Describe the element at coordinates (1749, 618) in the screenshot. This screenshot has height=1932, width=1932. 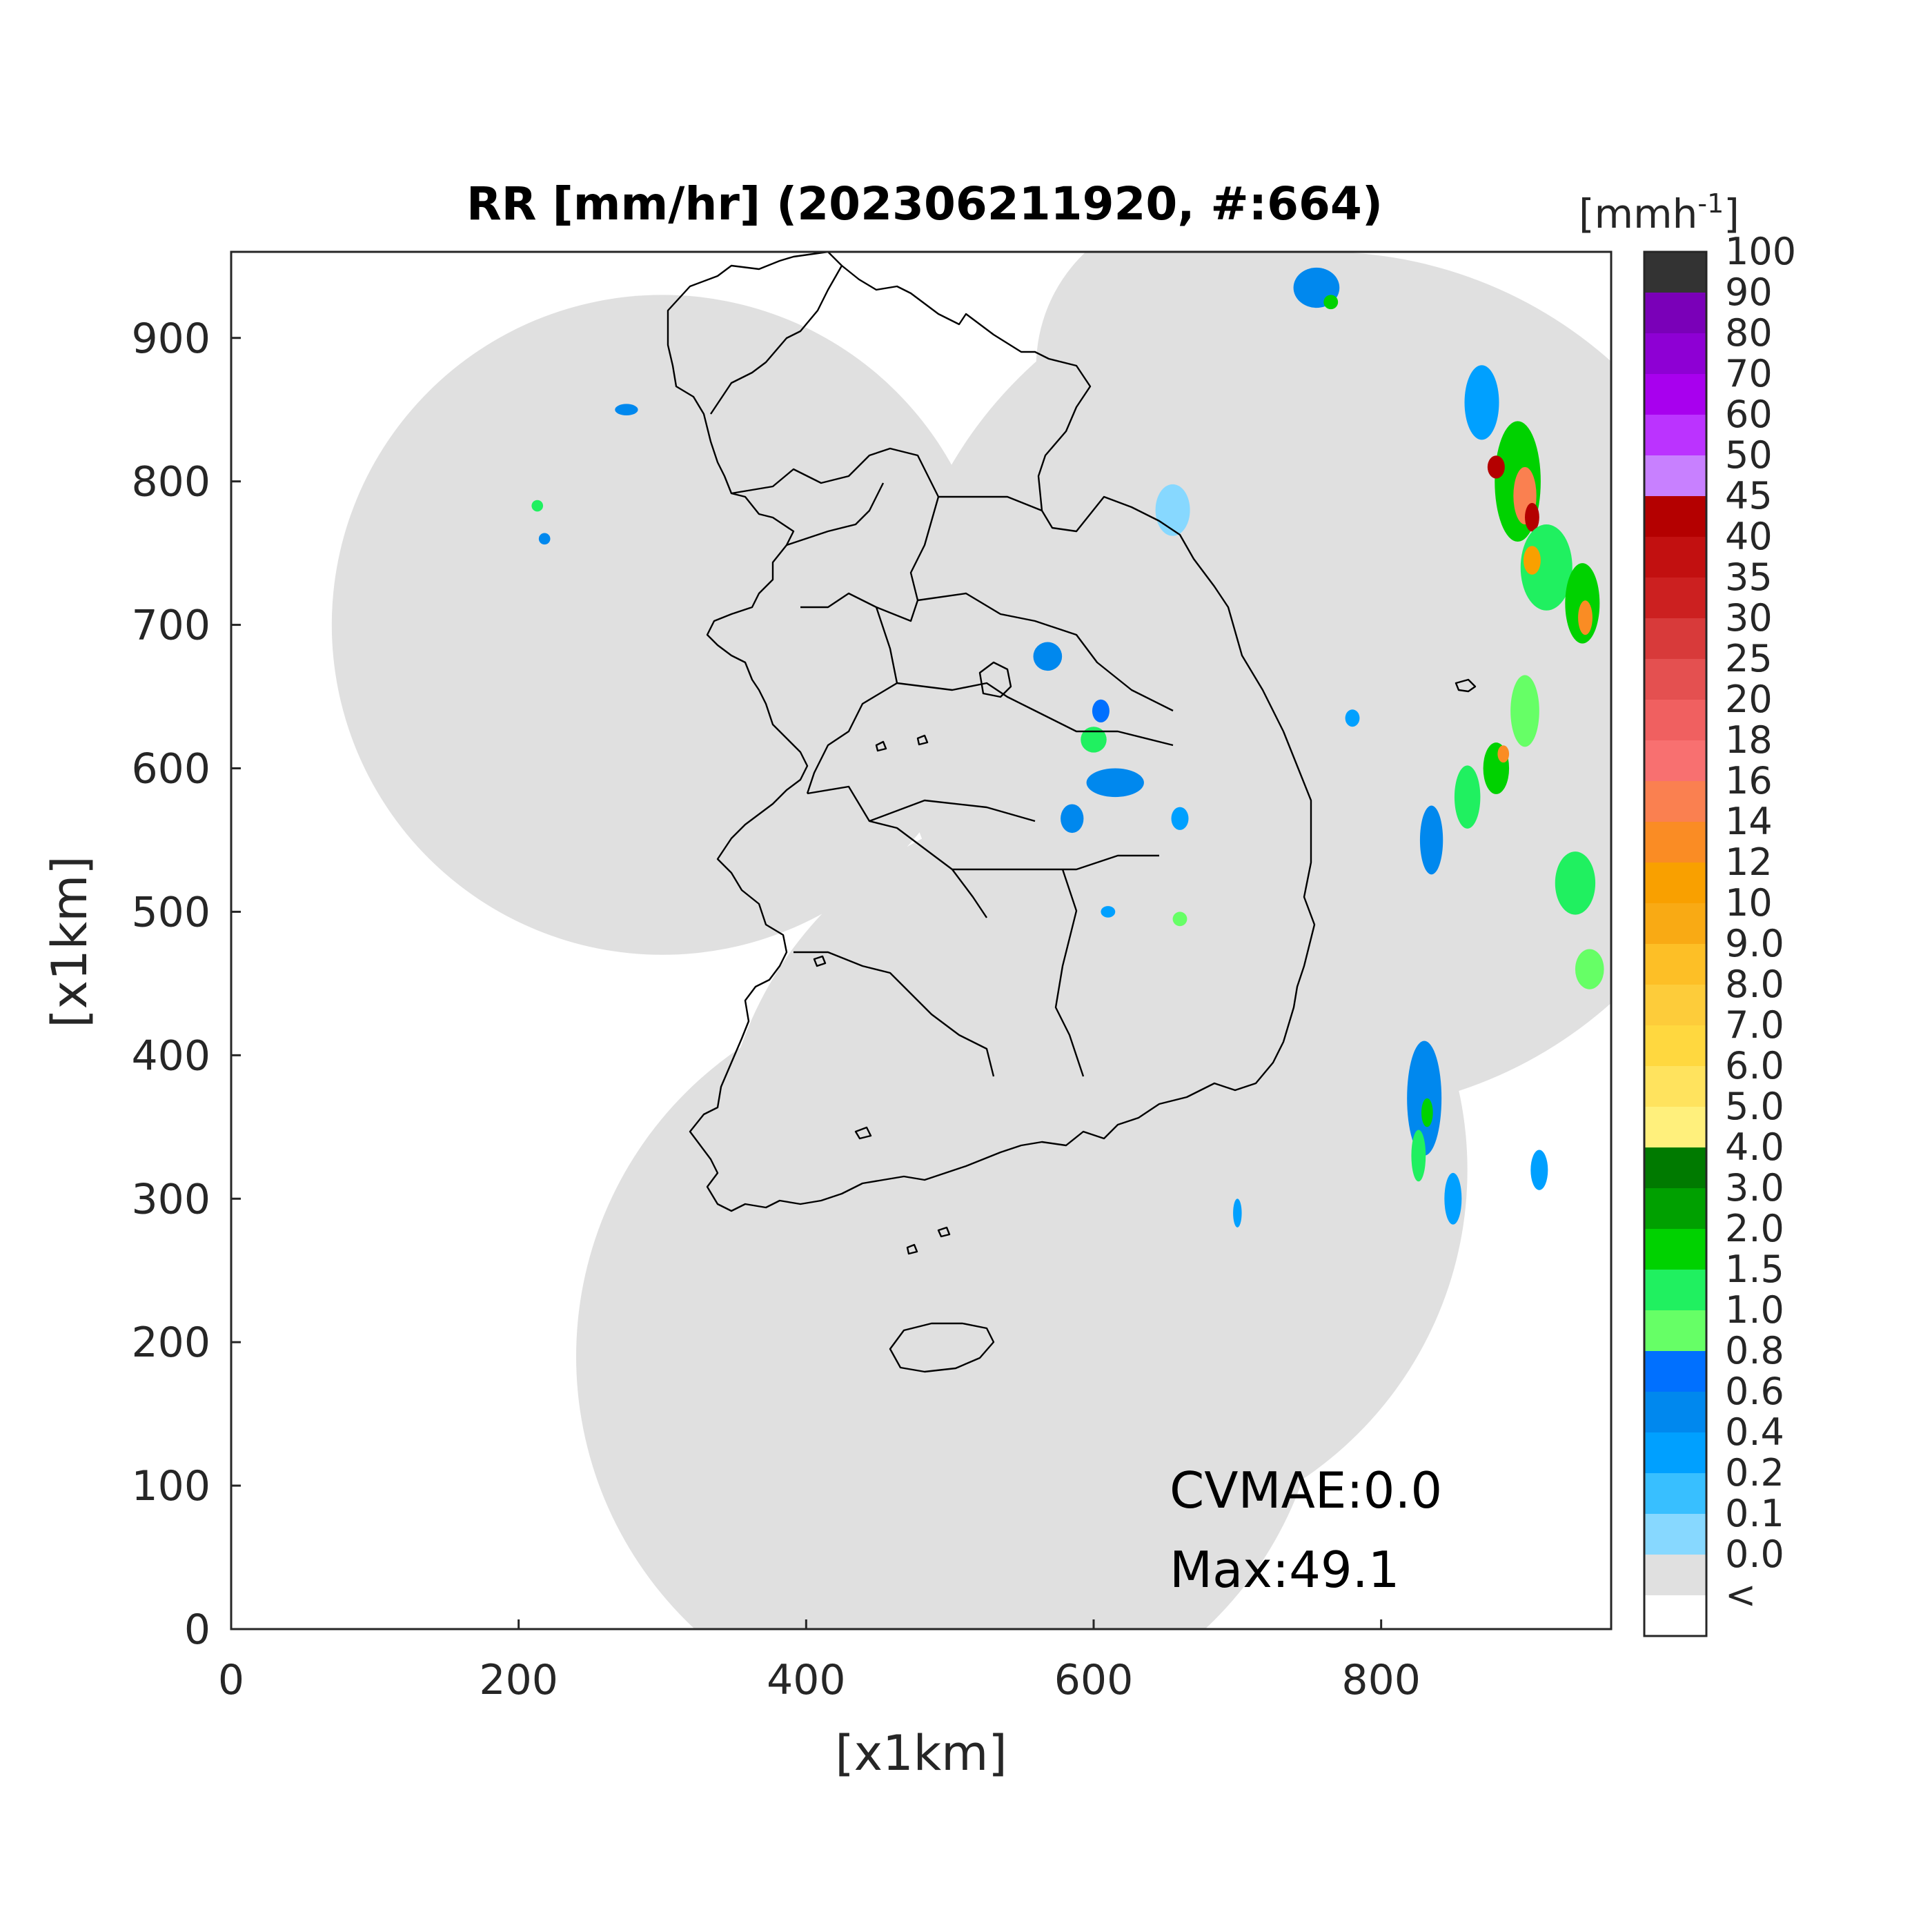
I see `colorbar-label: 30` at that location.